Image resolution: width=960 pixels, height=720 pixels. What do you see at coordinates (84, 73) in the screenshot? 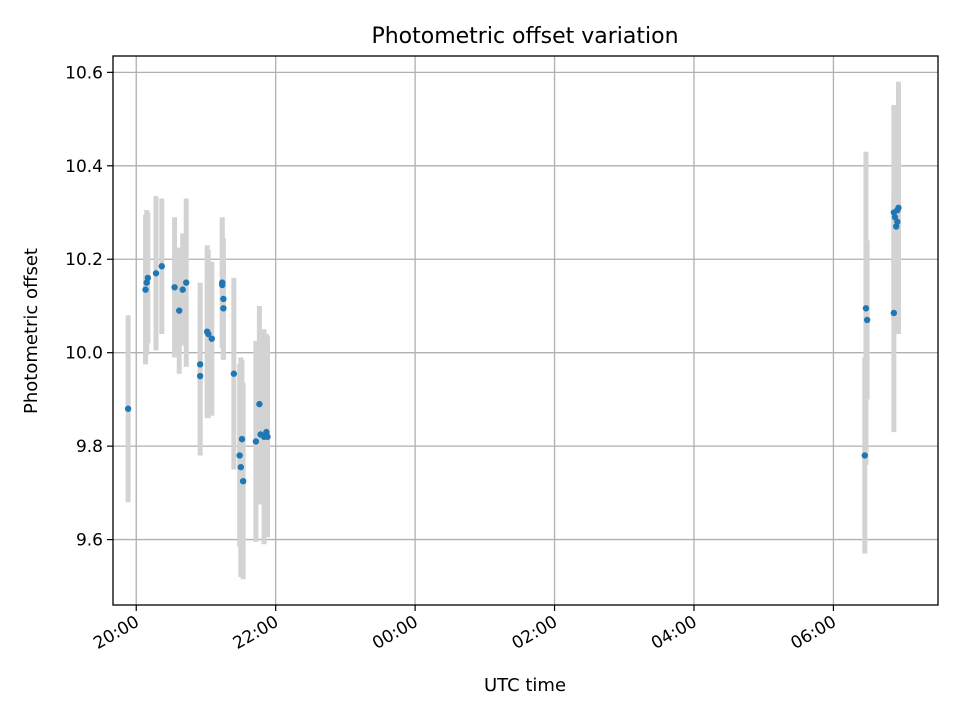
I see `y-tick-label: 10.6` at bounding box center [84, 73].